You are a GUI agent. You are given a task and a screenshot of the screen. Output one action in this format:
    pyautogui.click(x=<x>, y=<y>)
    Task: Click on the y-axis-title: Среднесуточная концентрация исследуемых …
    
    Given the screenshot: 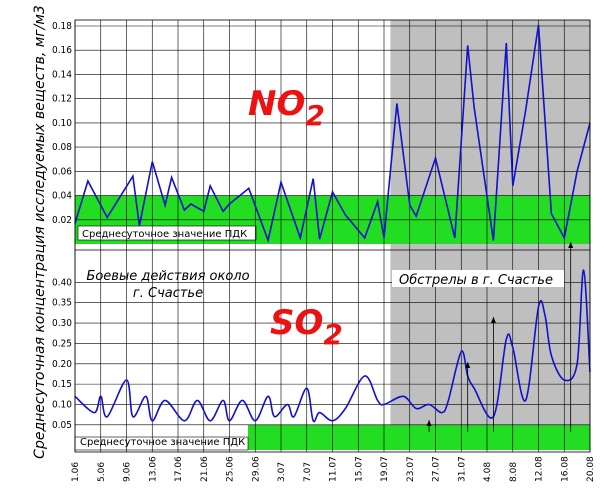 What is the action you would take?
    pyautogui.click(x=40, y=232)
    